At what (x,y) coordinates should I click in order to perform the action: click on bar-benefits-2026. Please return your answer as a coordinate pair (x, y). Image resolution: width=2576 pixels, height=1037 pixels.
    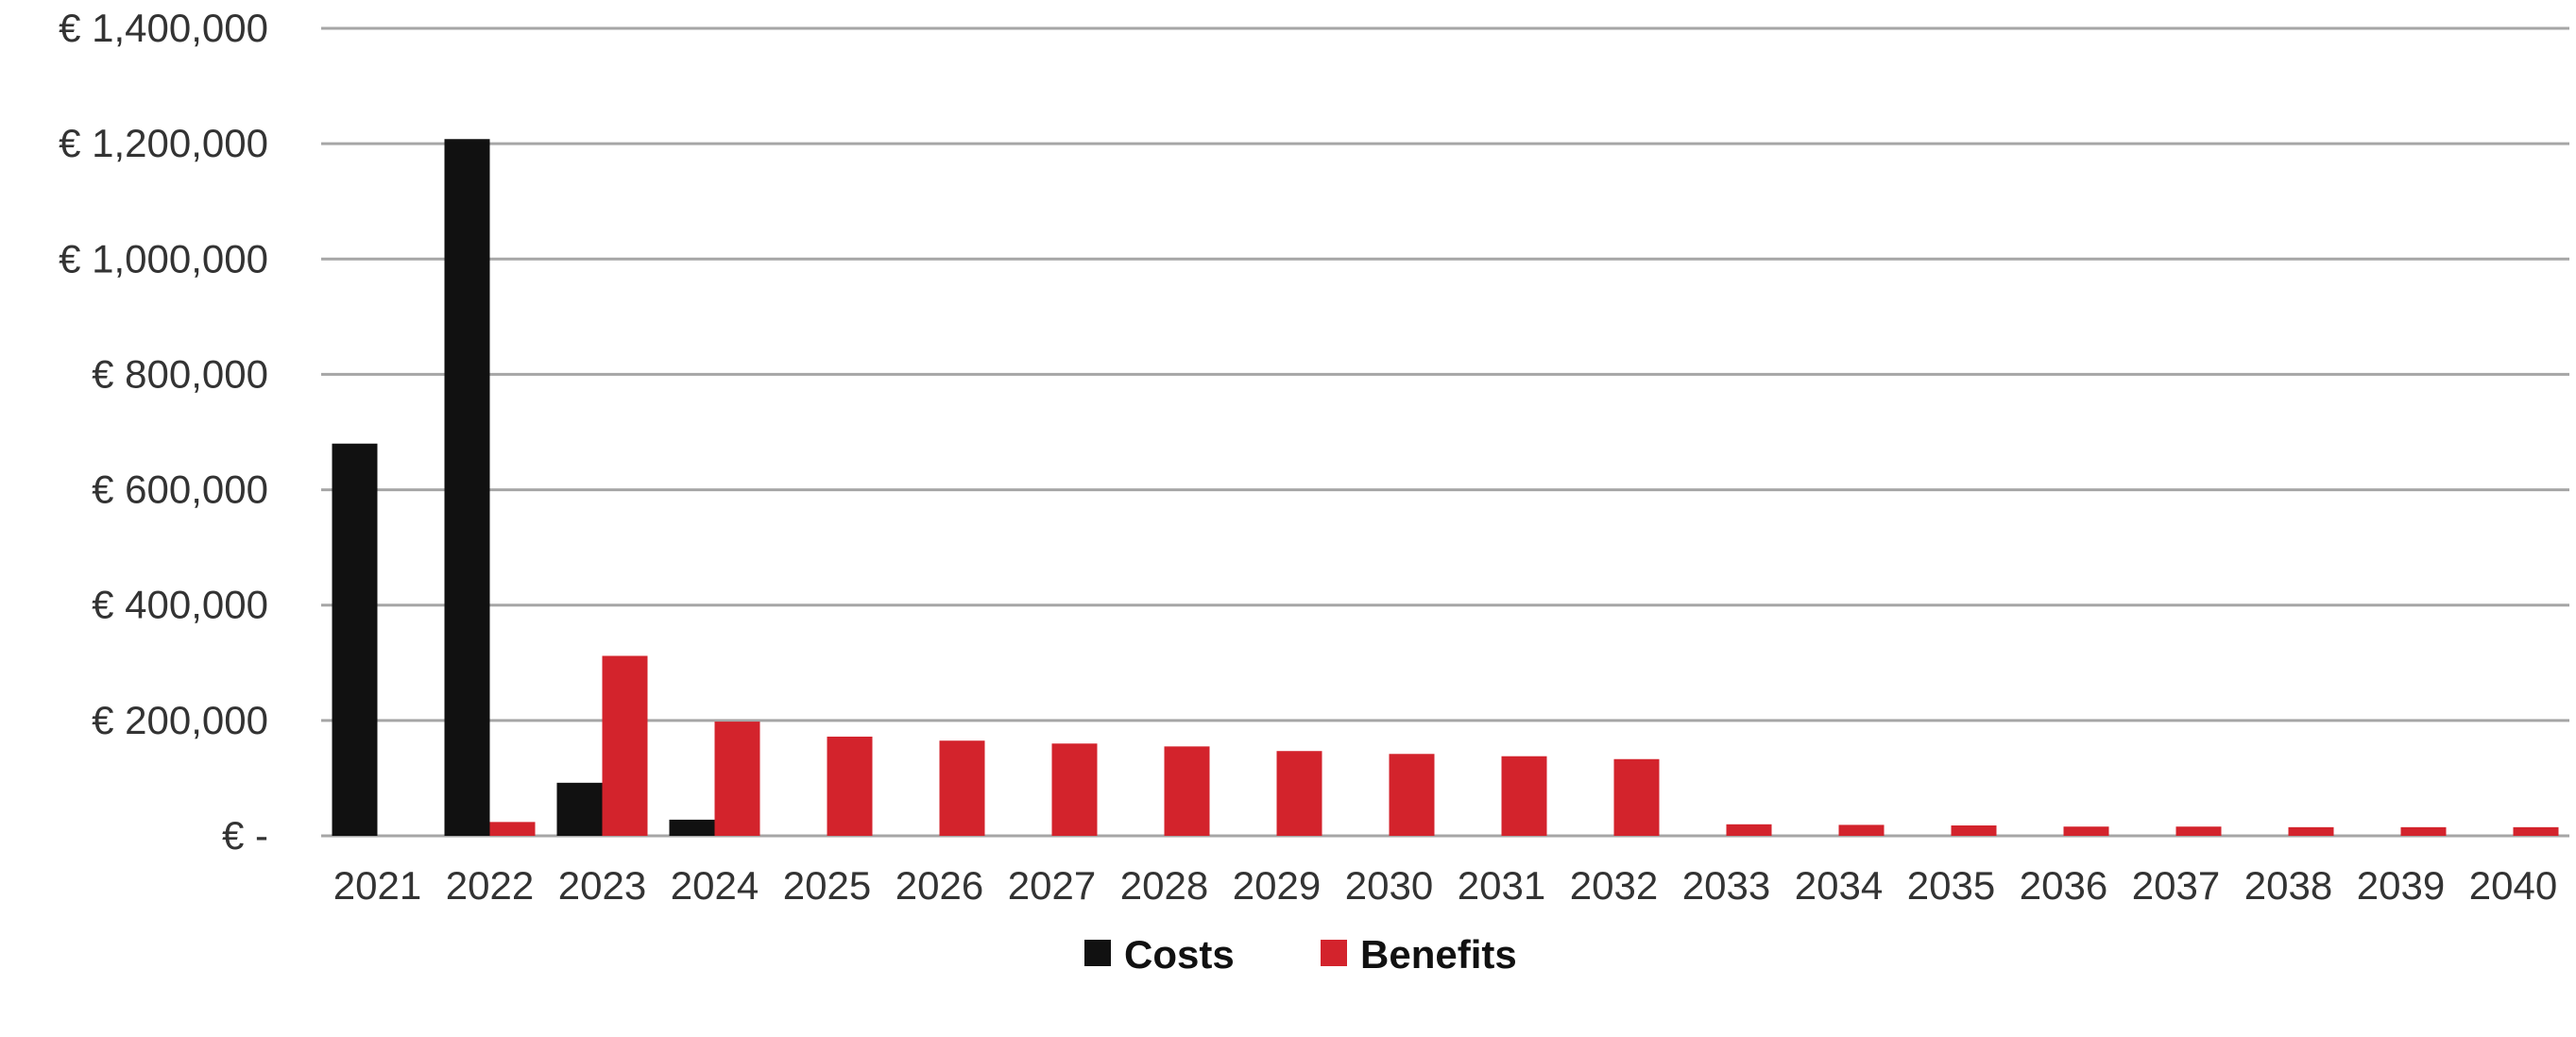
    Looking at the image, I should click on (962, 788).